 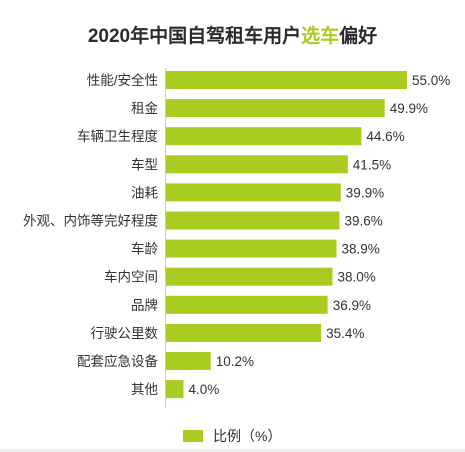 I want to click on chart-title: 2020年中国自驾租车用户选车偏好, so click(x=232, y=34).